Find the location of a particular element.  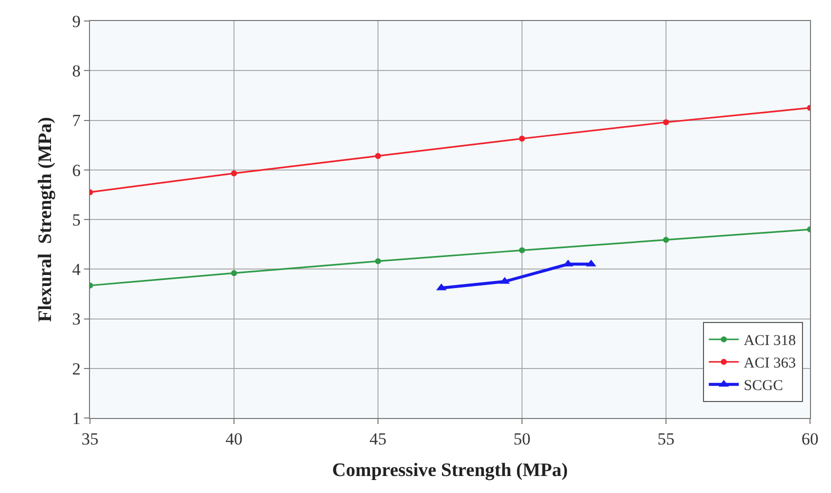

x-tick-label: 35 is located at coordinates (90, 438).